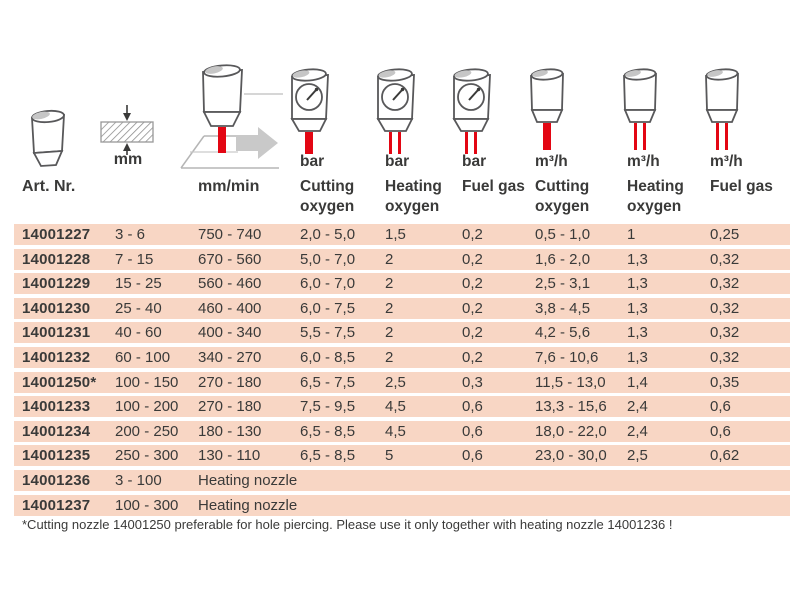 This screenshot has height=600, width=800. What do you see at coordinates (395, 234) in the screenshot?
I see `heating-oxygen-bar-cell: 1,5` at bounding box center [395, 234].